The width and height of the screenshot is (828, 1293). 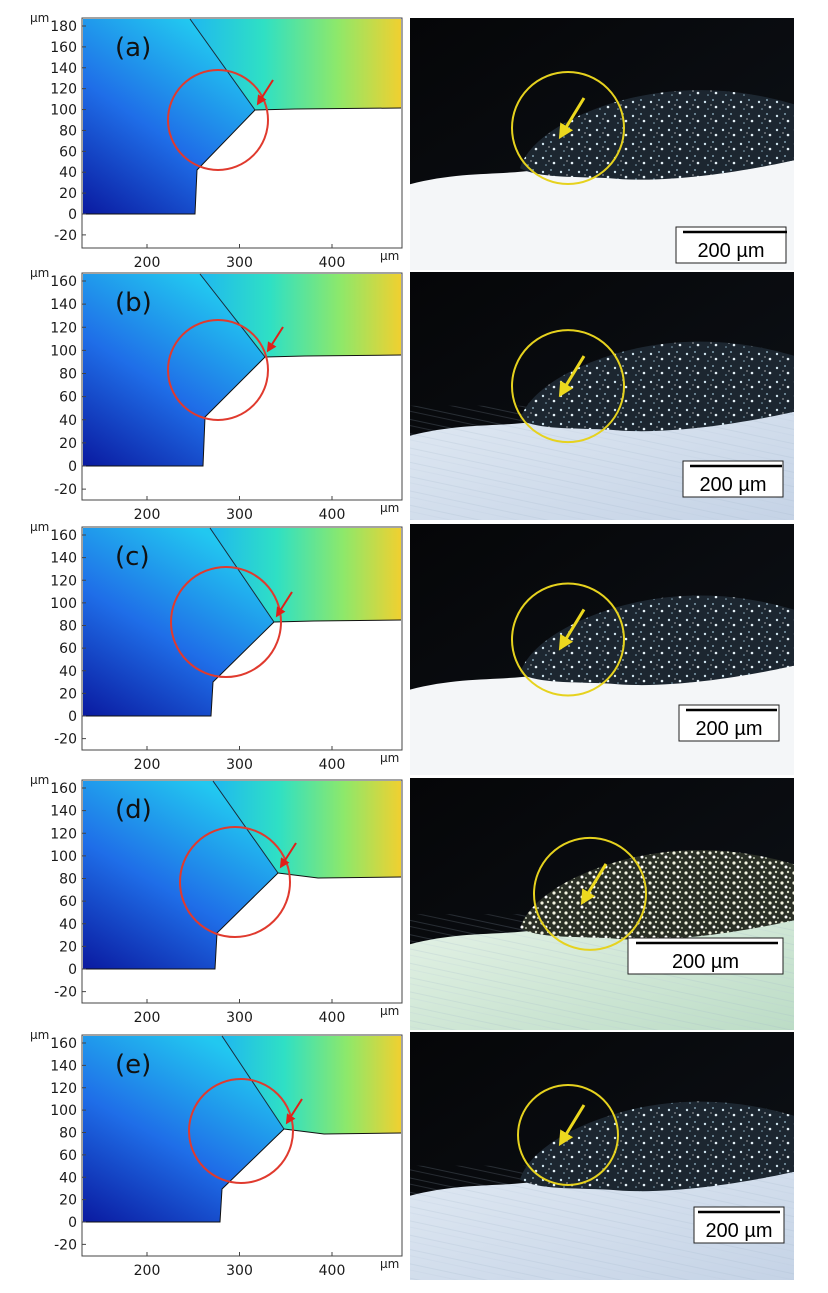 I want to click on highlight-circle-sim, so click(x=241, y=1131).